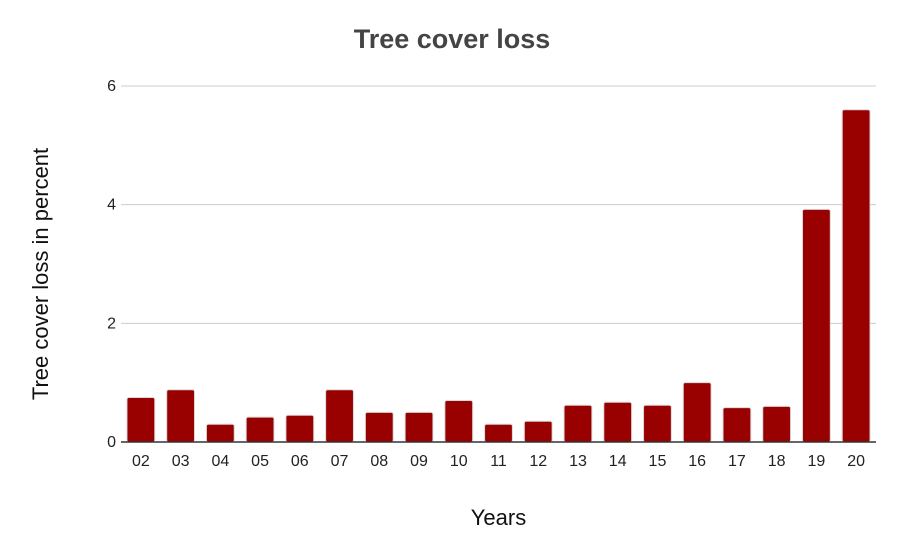 This screenshot has height=558, width=904. Describe the element at coordinates (618, 461) in the screenshot. I see `x-tick-label: 14` at that location.